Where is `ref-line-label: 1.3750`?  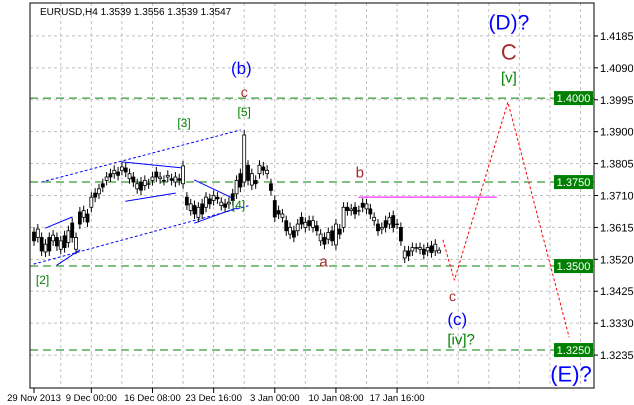 ref-line-label: 1.3750 is located at coordinates (573, 183).